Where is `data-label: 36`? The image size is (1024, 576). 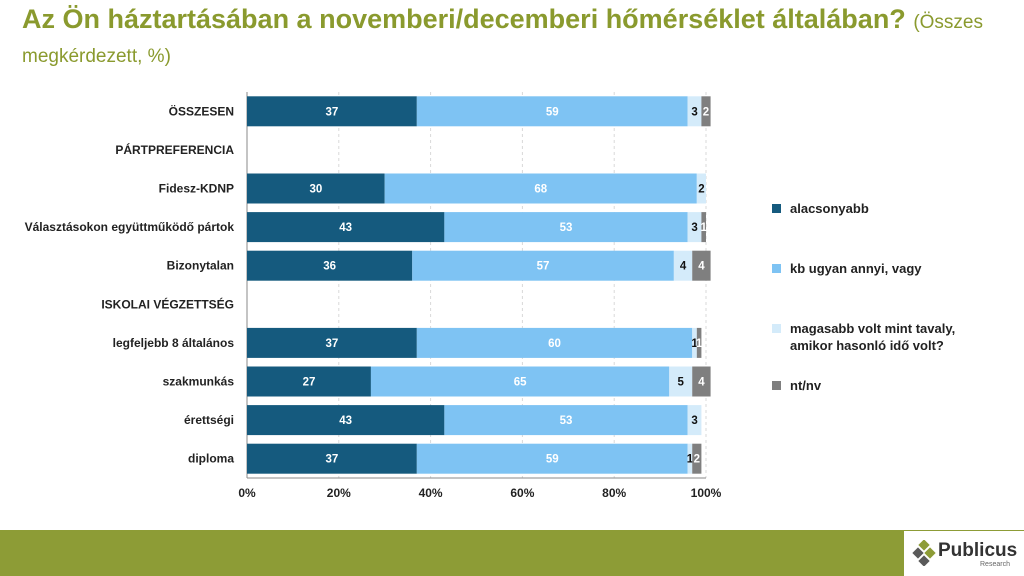 data-label: 36 is located at coordinates (329, 267).